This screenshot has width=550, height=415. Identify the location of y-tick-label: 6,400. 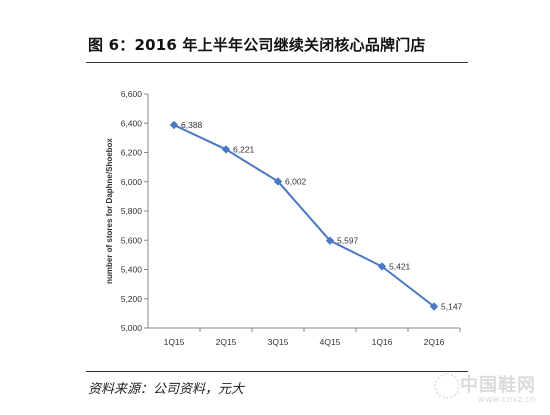
(132, 123).